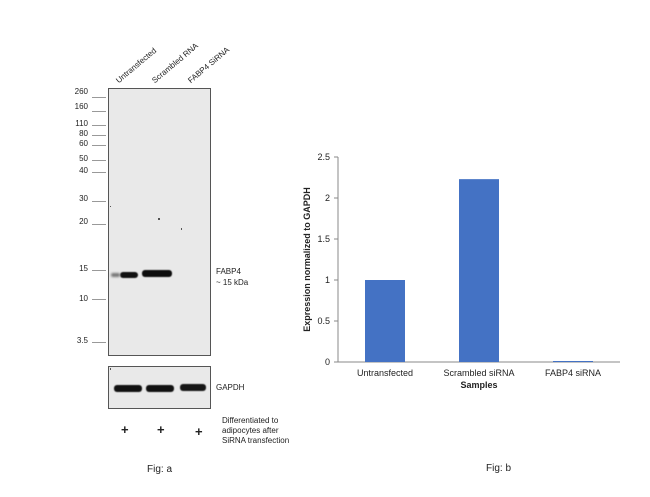 This screenshot has width=650, height=497. I want to click on treatment-text-line-1: Differentiated to, so click(250, 420).